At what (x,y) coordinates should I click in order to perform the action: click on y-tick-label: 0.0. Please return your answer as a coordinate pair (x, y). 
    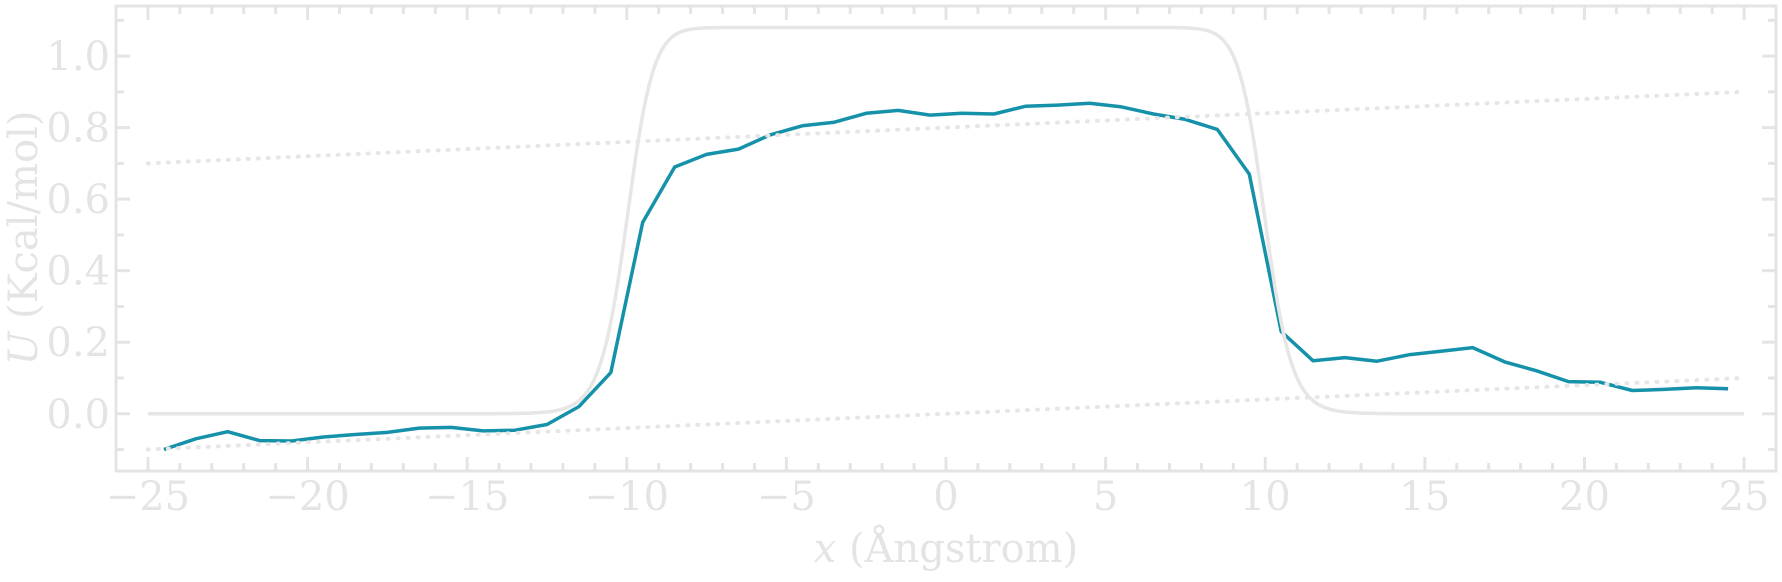
    Looking at the image, I should click on (78, 415).